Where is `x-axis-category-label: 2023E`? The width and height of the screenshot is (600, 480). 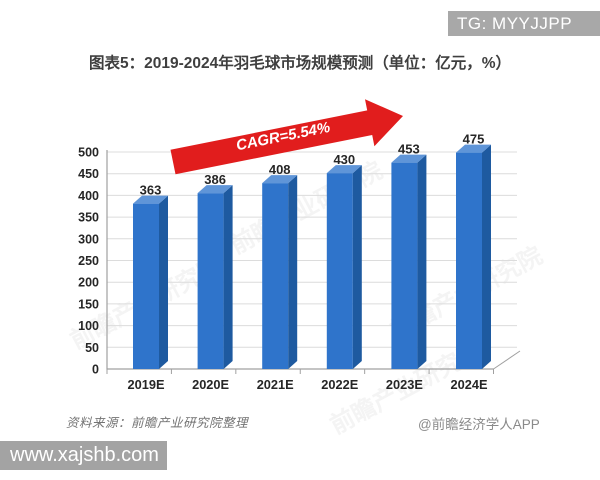
x-axis-category-label: 2023E is located at coordinates (404, 384).